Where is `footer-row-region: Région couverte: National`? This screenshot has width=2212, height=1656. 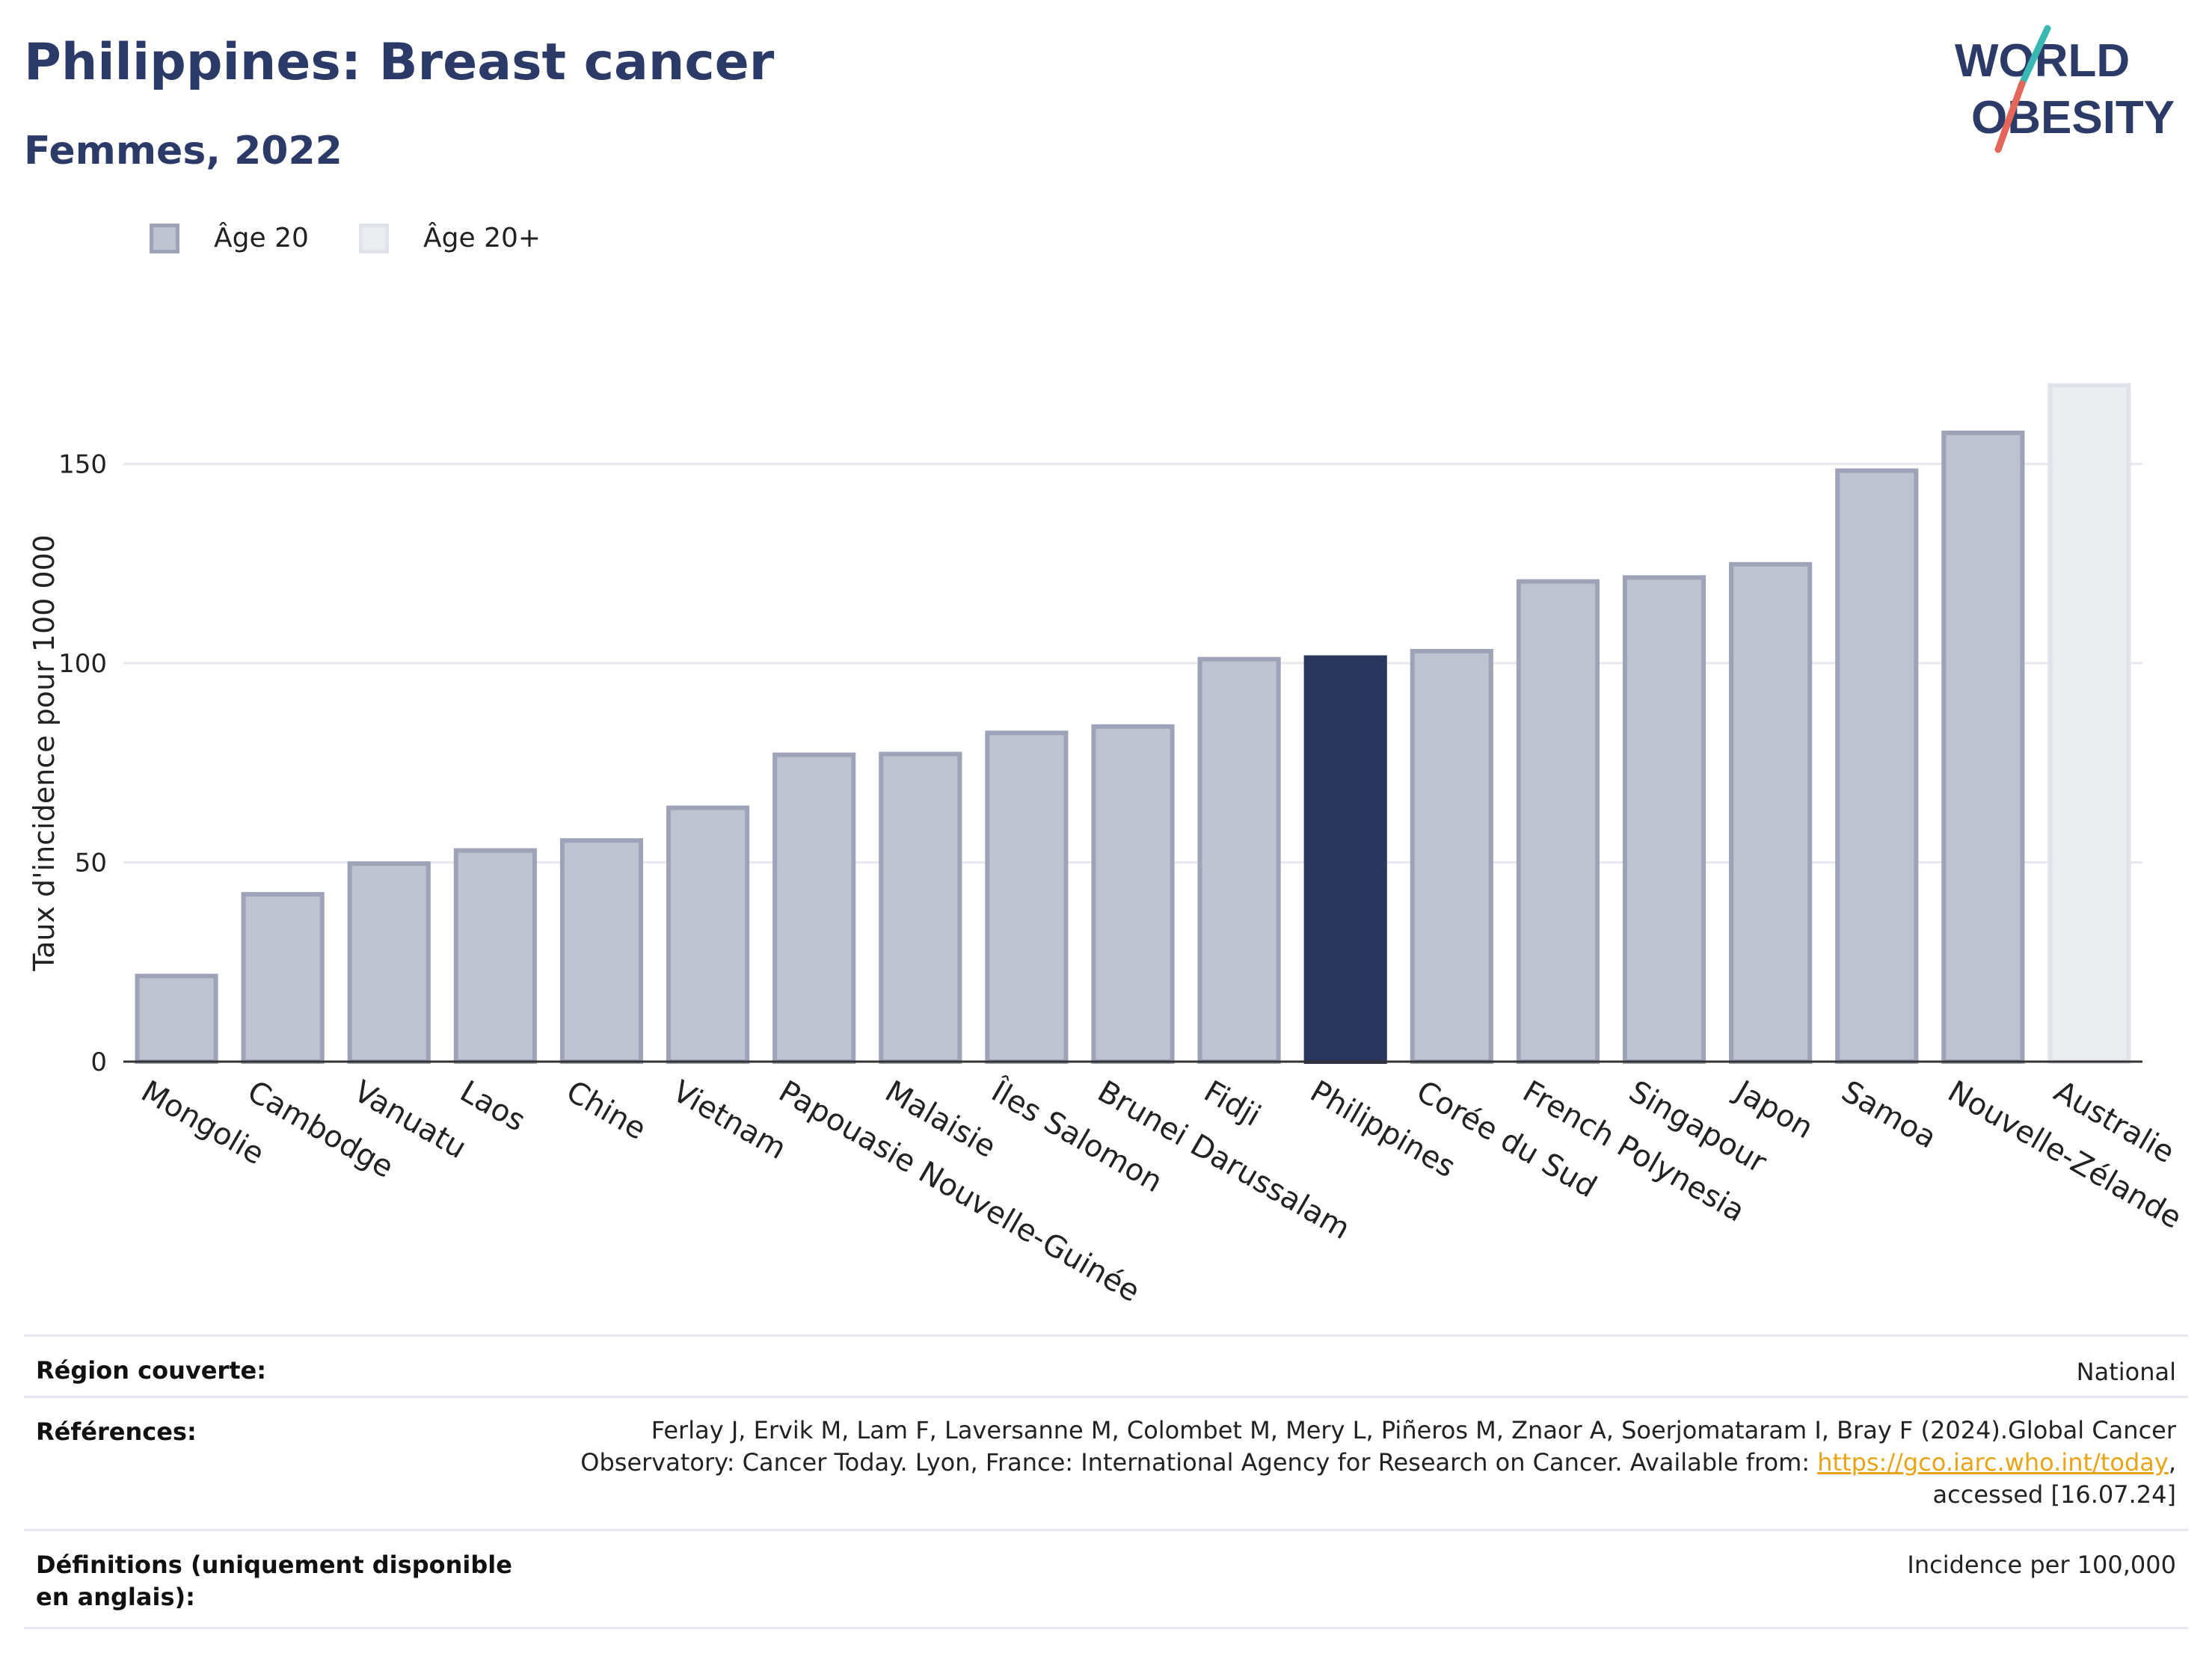
footer-row-region: Région couverte: National is located at coordinates (1106, 1366).